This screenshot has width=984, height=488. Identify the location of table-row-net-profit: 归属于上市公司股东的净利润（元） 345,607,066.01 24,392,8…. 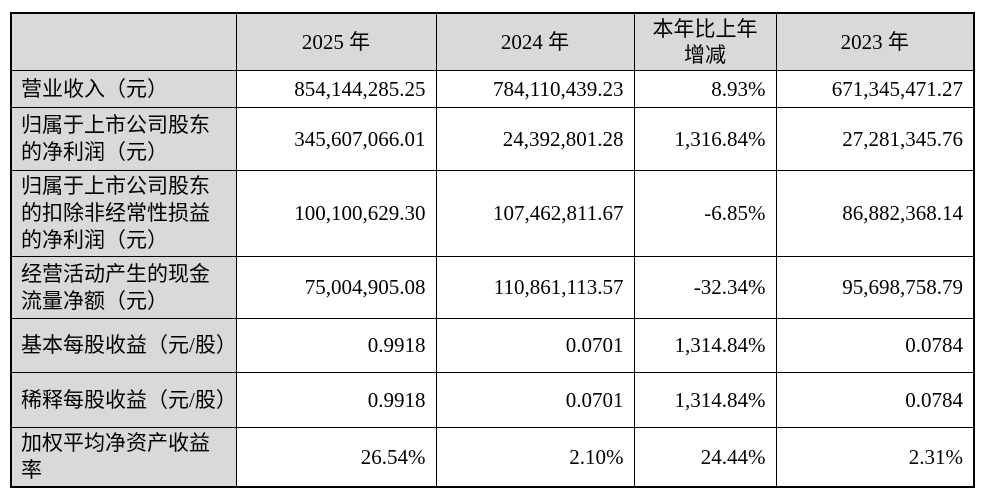
(492, 139).